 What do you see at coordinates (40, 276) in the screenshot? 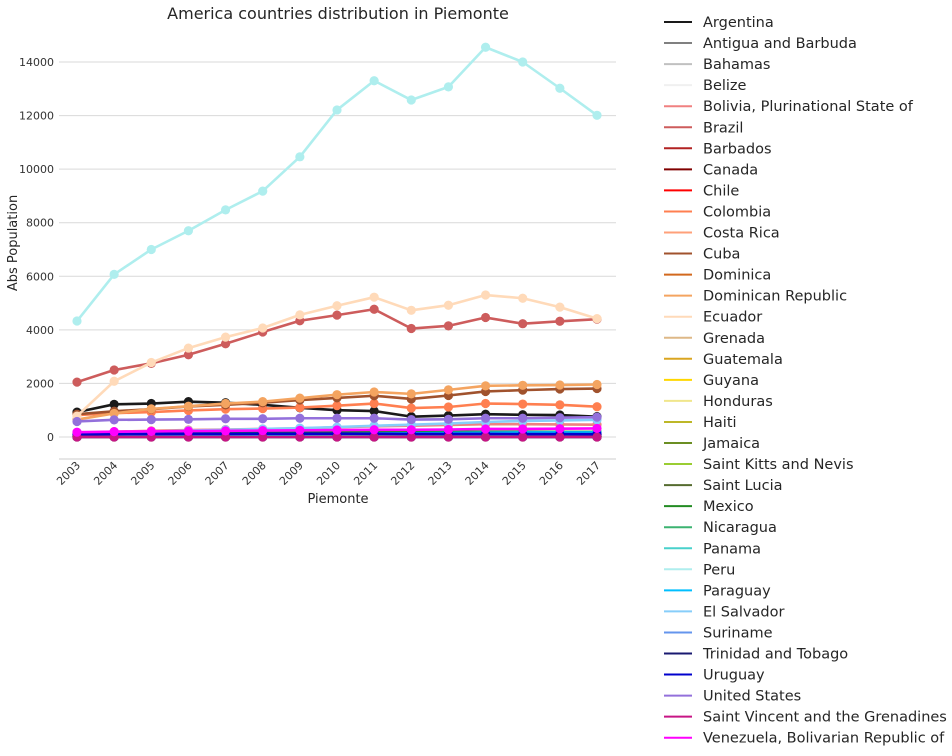
I see `y-tick-label: 6000` at bounding box center [40, 276].